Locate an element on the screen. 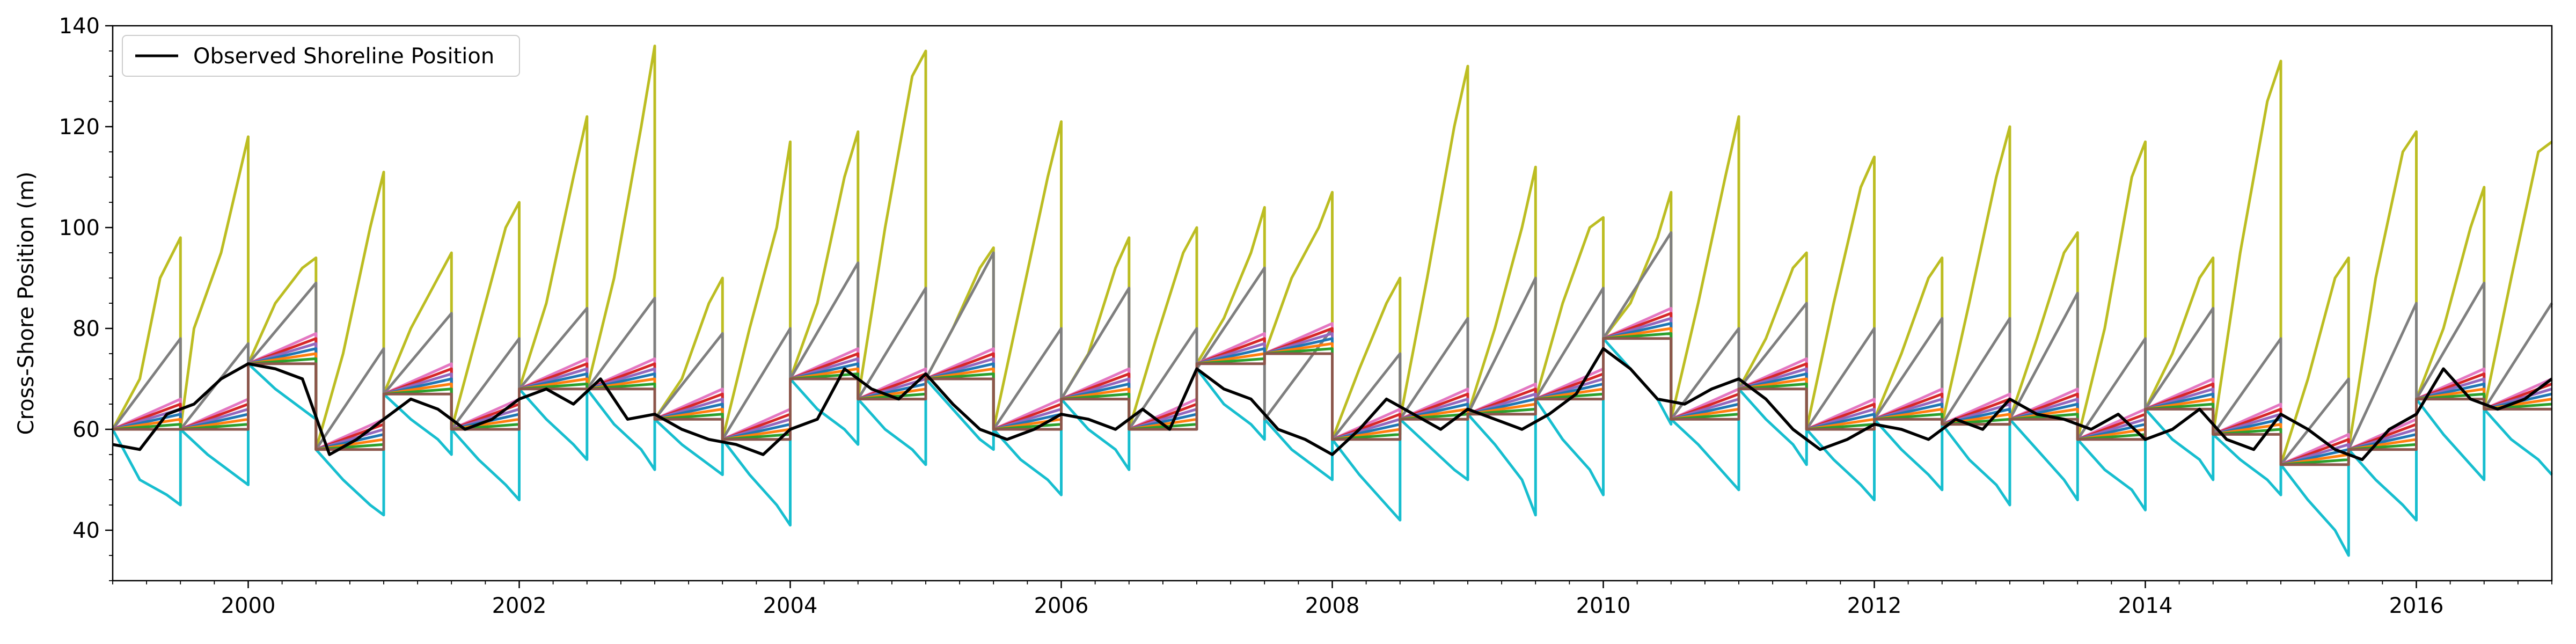  x-tick-label: 2002 is located at coordinates (519, 606).